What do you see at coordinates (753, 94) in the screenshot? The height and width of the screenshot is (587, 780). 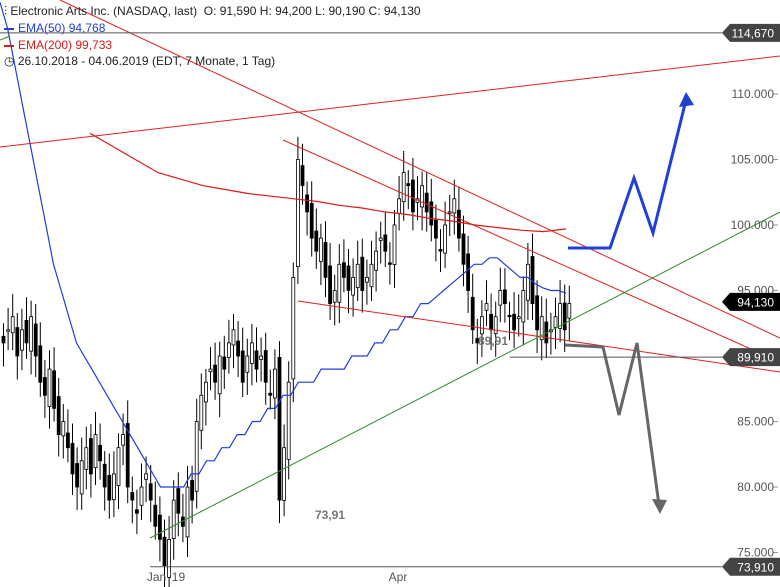 I see `y-tick-label: 110.000` at bounding box center [753, 94].